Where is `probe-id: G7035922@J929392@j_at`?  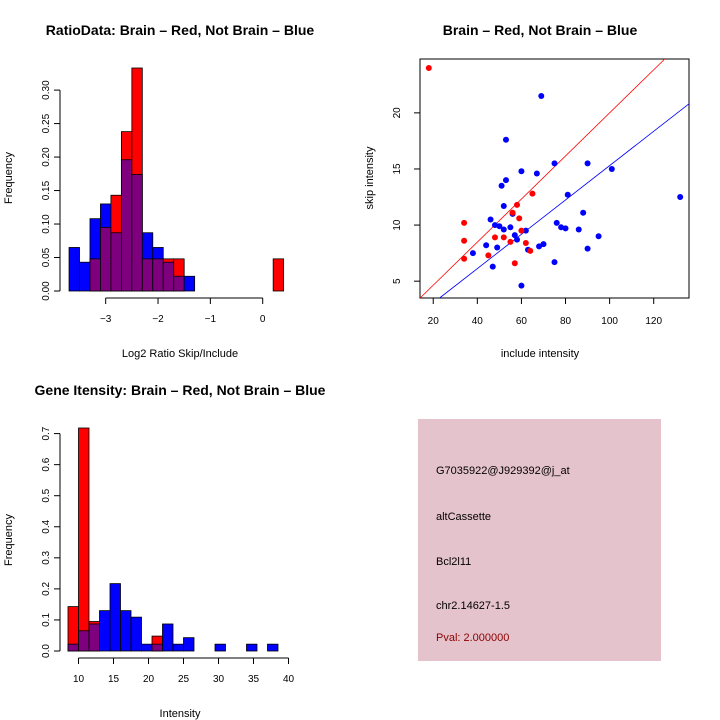 probe-id: G7035922@J929392@j_at is located at coordinates (503, 471).